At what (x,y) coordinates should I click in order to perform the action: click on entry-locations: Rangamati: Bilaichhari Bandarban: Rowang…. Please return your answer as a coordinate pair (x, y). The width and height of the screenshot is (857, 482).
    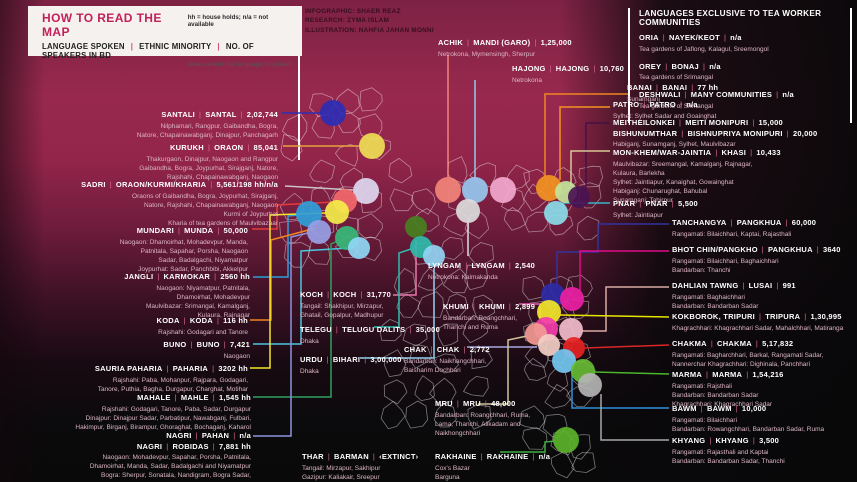
    Looking at the image, I should click on (748, 424).